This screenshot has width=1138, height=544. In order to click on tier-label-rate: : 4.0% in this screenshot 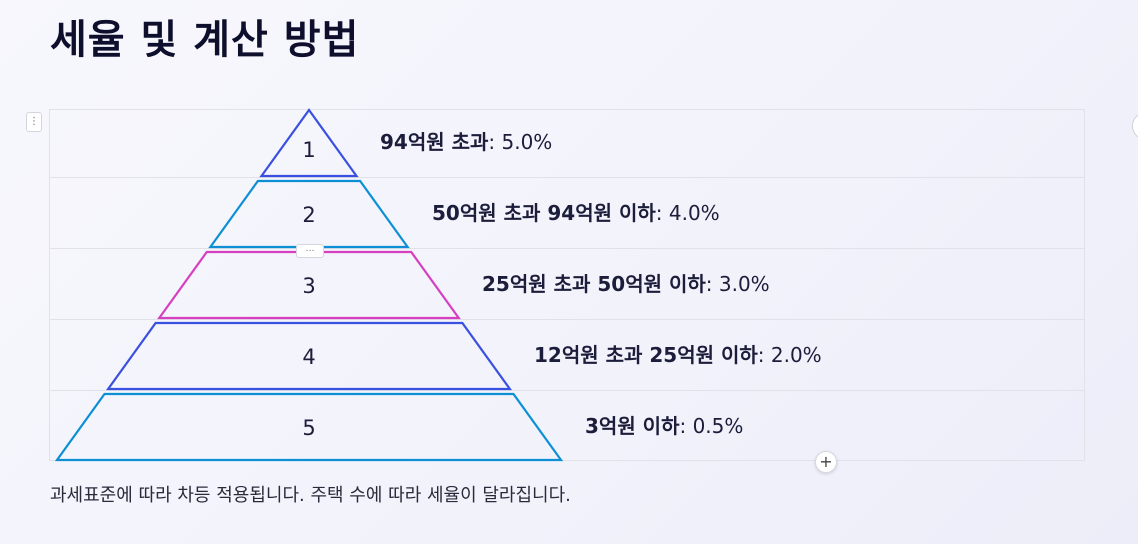, I will do `click(687, 213)`.